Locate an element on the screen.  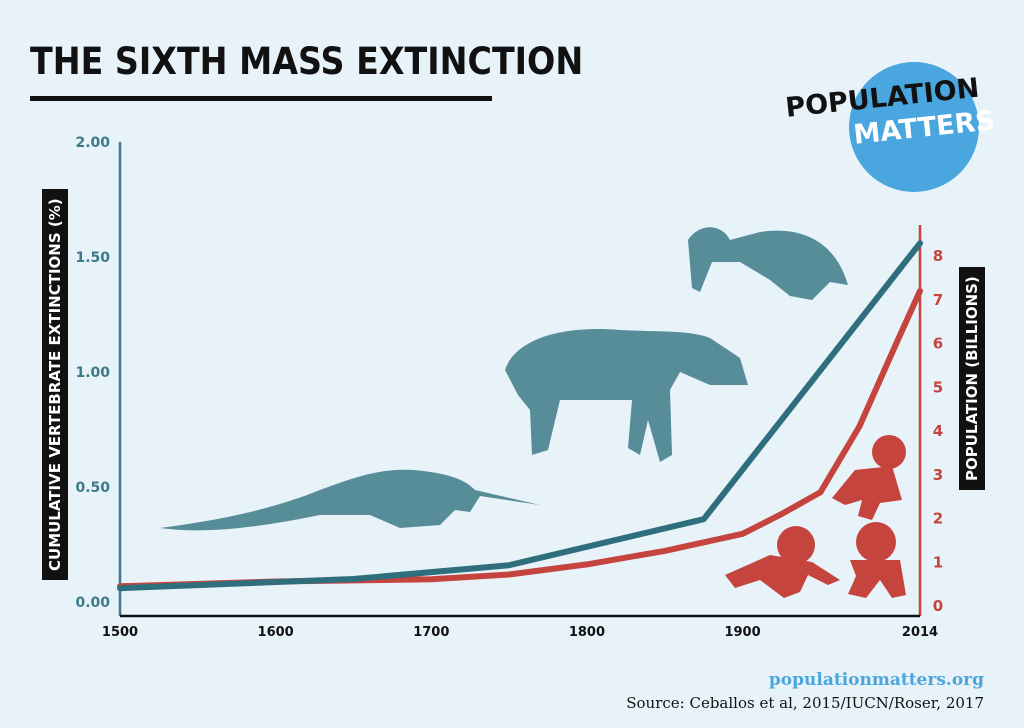
whale-skeleton-icon is located at coordinates (350, 500).